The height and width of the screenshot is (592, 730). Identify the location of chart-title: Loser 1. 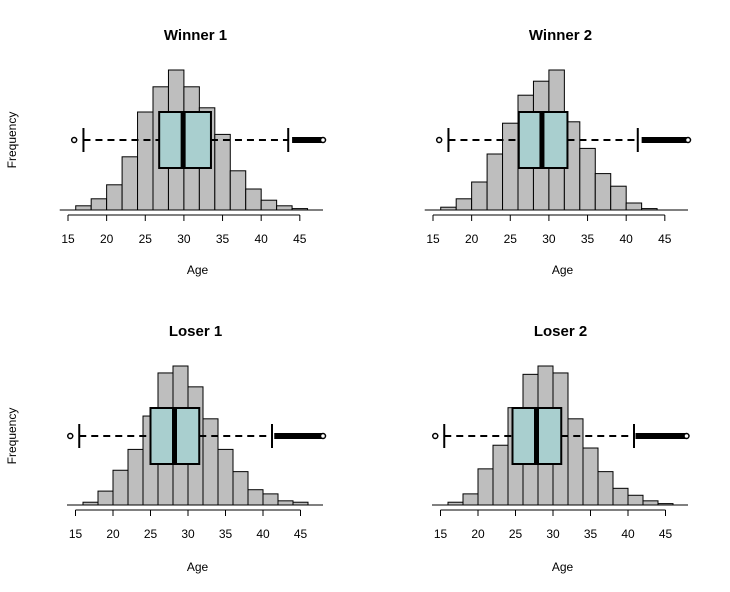
(195, 331).